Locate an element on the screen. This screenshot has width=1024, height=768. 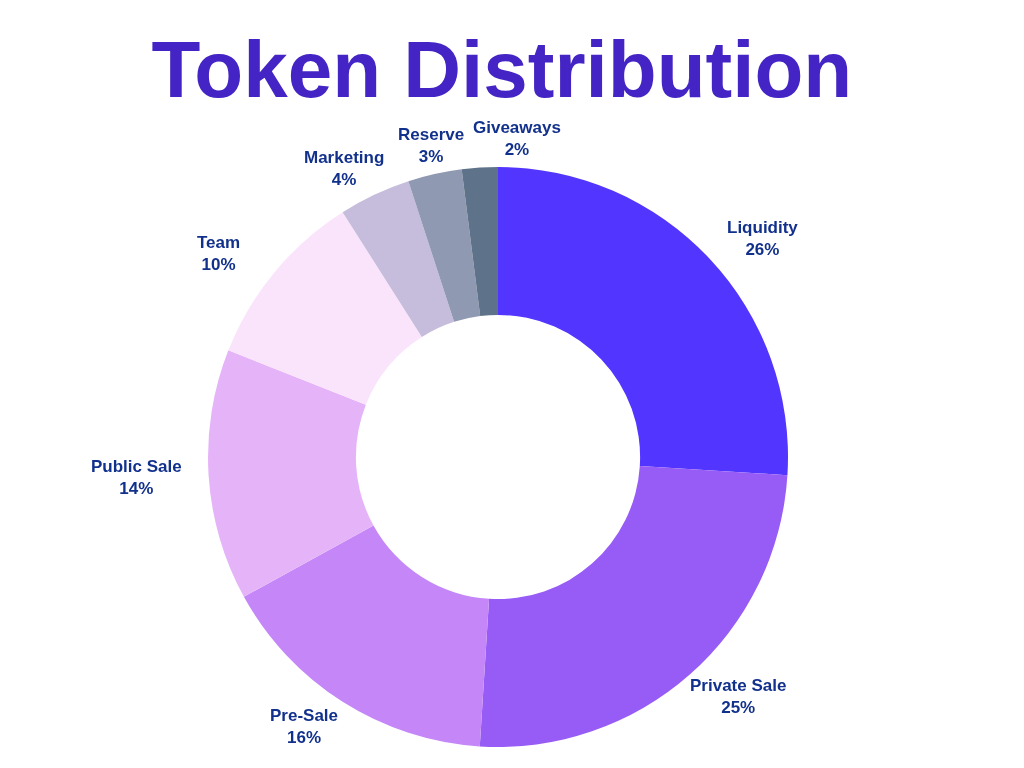
data-label: 4% is located at coordinates (344, 180).